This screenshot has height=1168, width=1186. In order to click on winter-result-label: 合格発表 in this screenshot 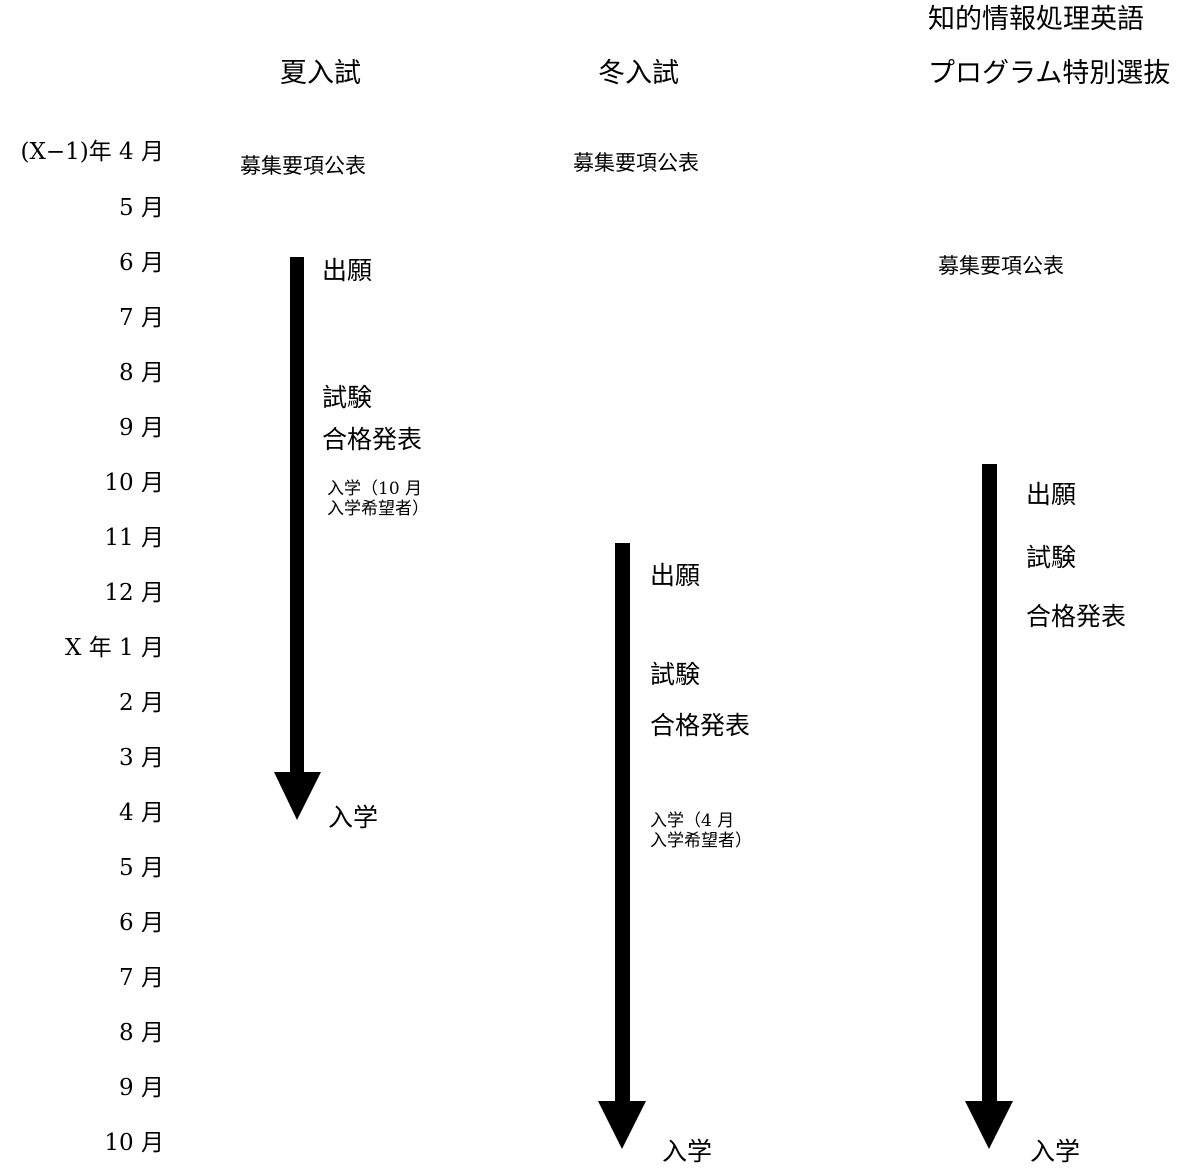, I will do `click(700, 725)`.